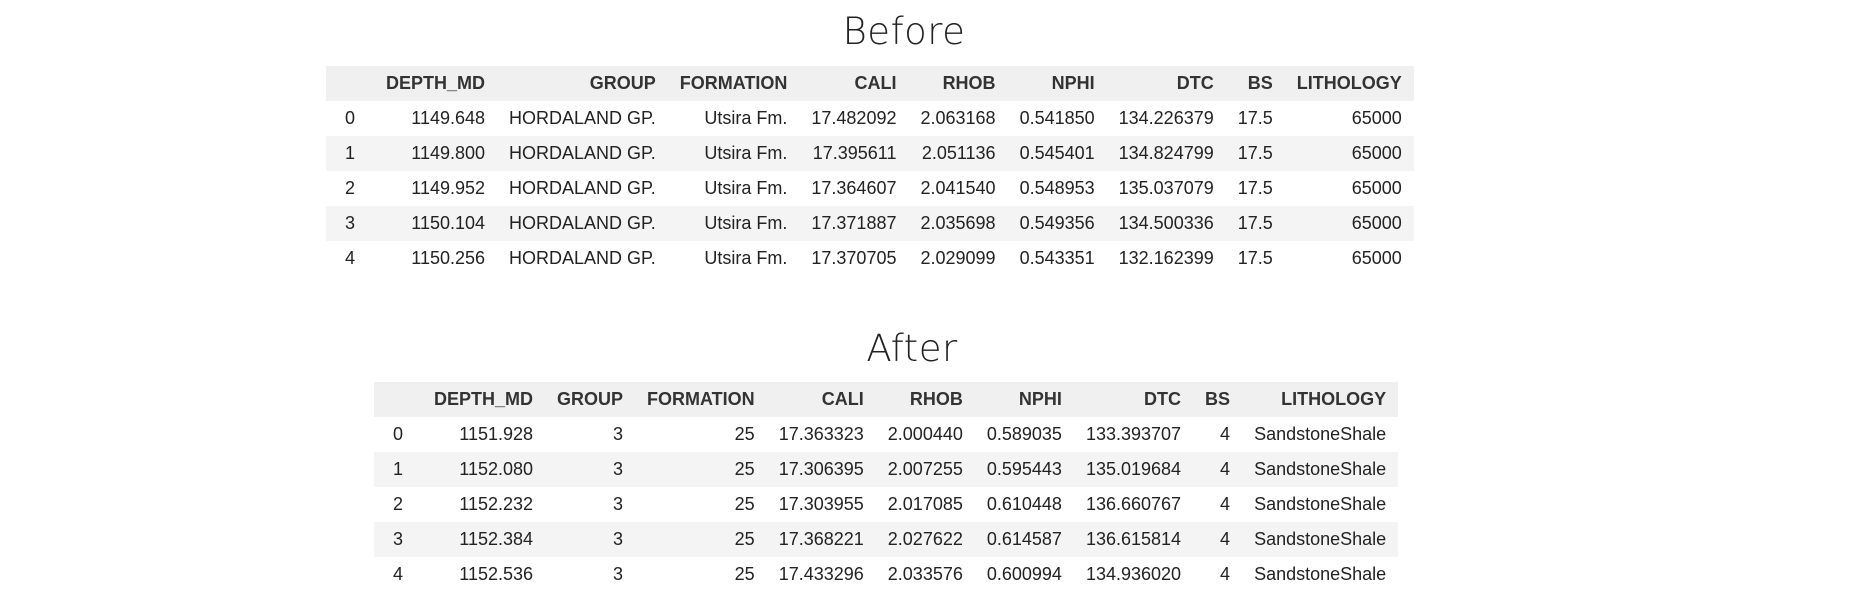 This screenshot has height=616, width=1868. What do you see at coordinates (821, 574) in the screenshot?
I see `cell-cali: 17.433296` at bounding box center [821, 574].